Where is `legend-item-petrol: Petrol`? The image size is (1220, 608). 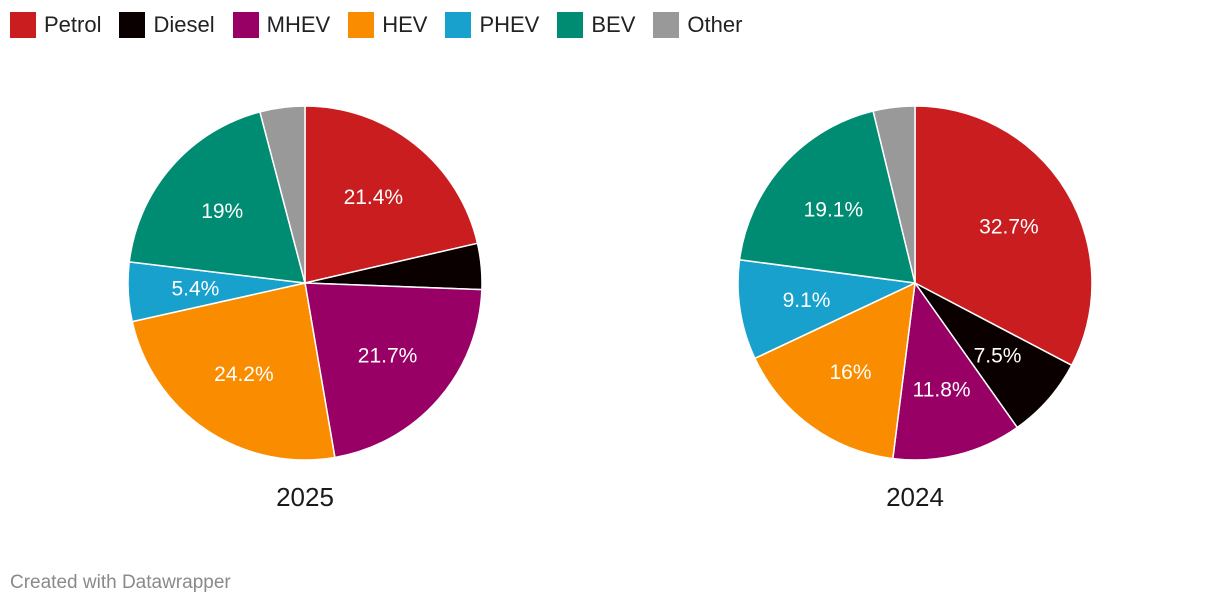
legend-item-petrol: Petrol is located at coordinates (55, 25).